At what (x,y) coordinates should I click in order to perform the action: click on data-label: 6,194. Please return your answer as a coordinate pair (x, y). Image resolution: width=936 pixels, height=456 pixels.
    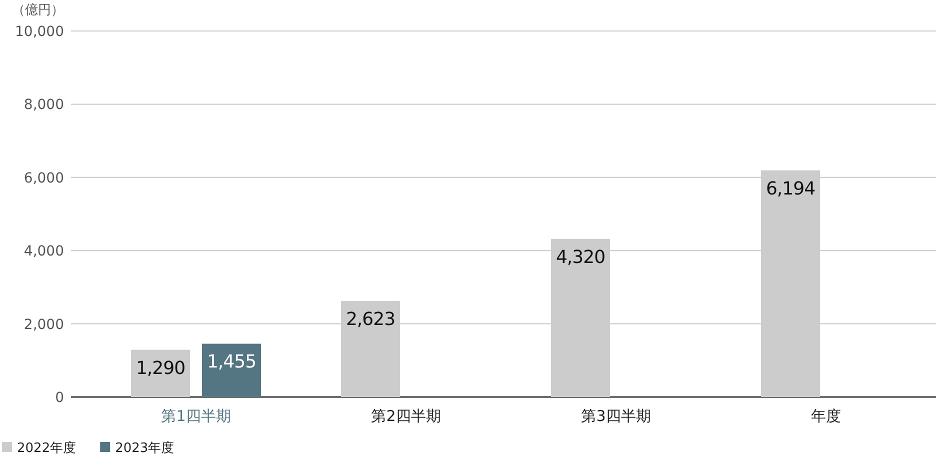
    Looking at the image, I should click on (791, 189).